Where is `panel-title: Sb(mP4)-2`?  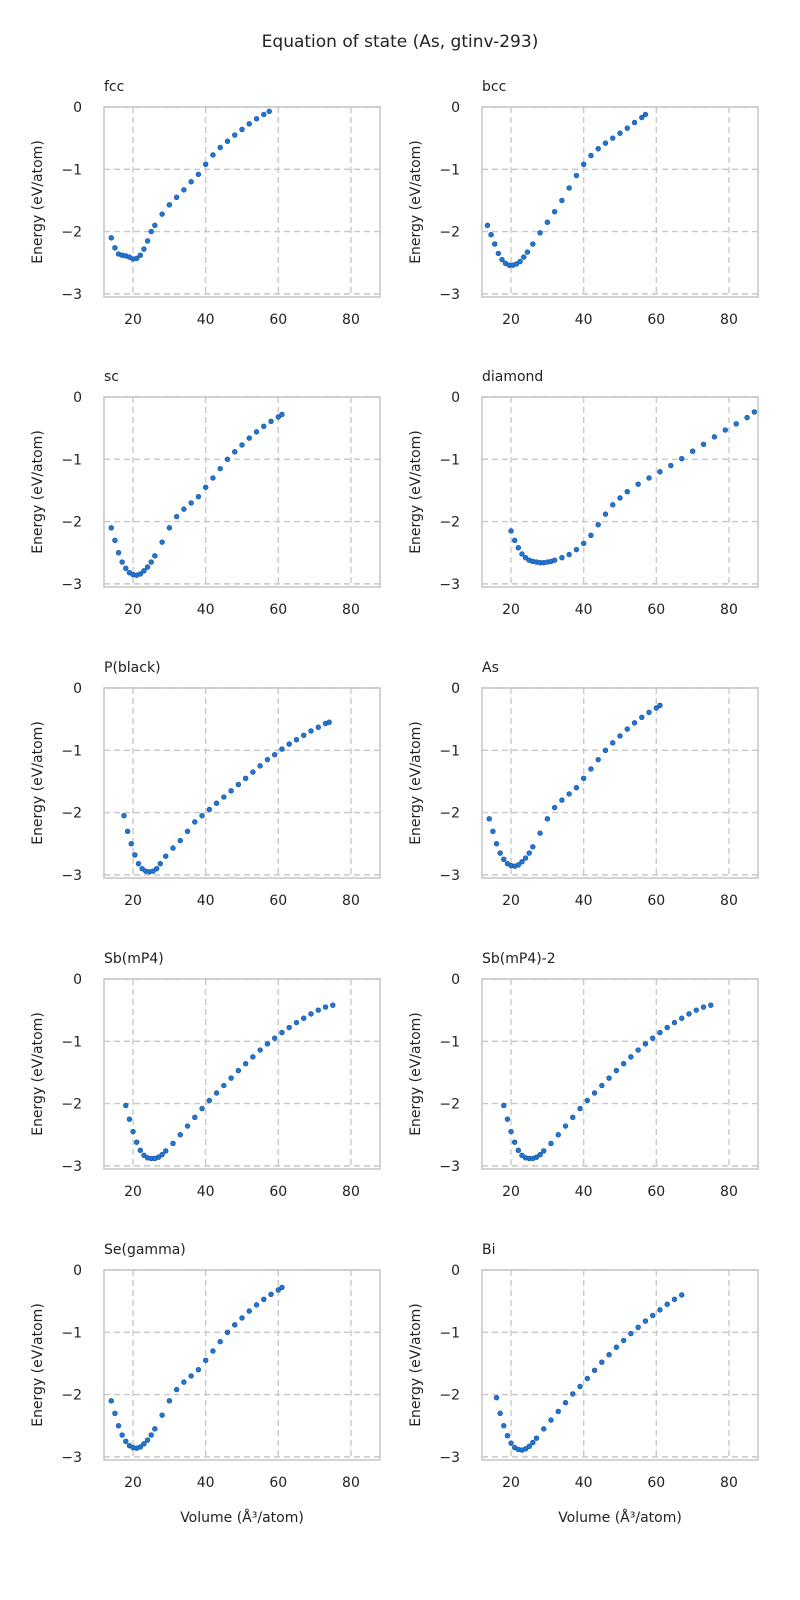
panel-title: Sb(mP4)-2 is located at coordinates (519, 959).